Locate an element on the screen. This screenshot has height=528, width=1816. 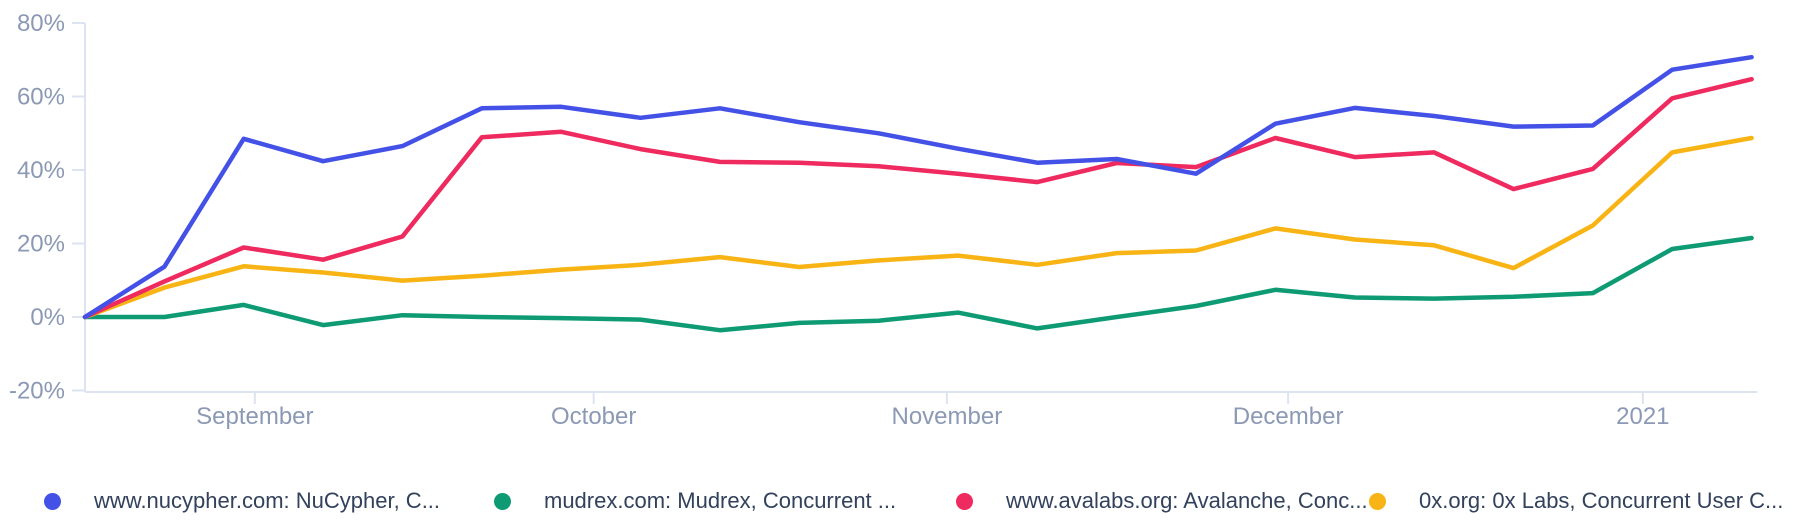
x-axis-tick-label: September is located at coordinates (254, 416).